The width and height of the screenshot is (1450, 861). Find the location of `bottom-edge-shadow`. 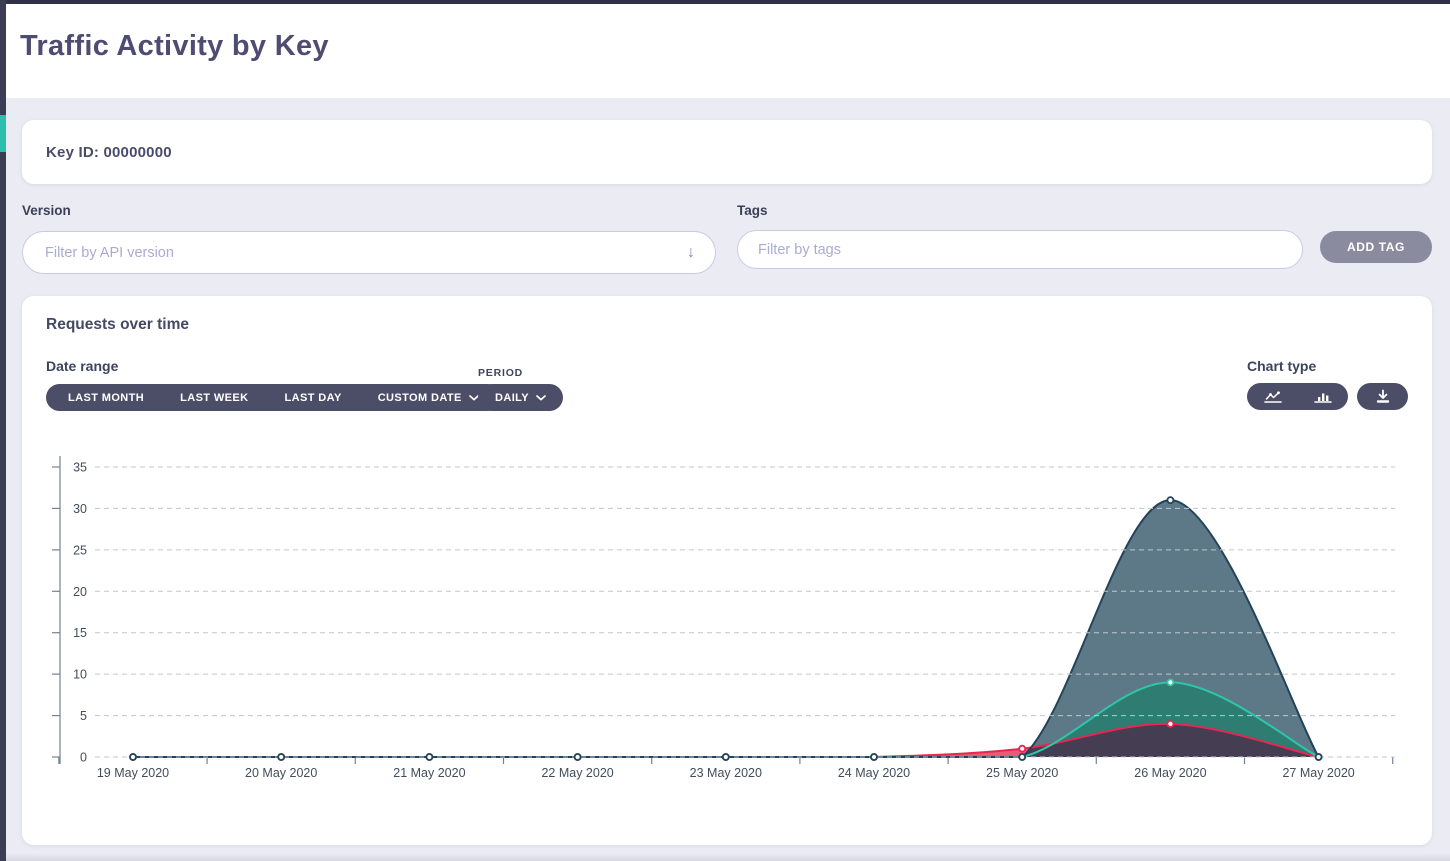

bottom-edge-shadow is located at coordinates (728, 857).